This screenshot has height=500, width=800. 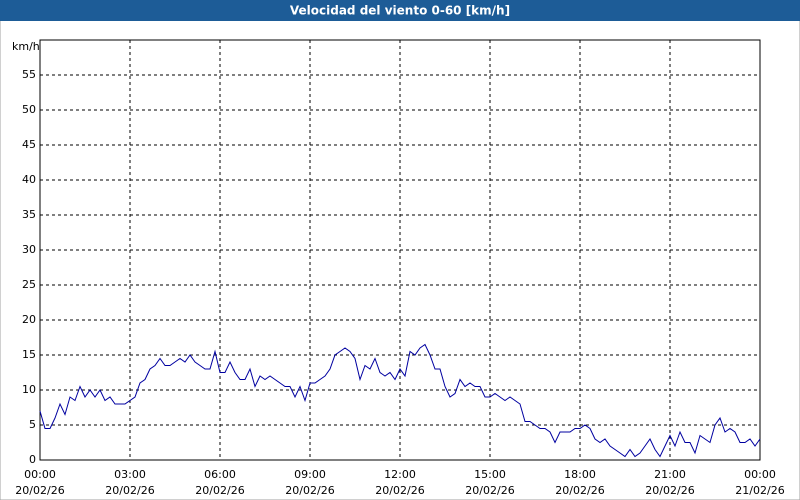 What do you see at coordinates (29, 109) in the screenshot?
I see `y-tick-label: 50` at bounding box center [29, 109].